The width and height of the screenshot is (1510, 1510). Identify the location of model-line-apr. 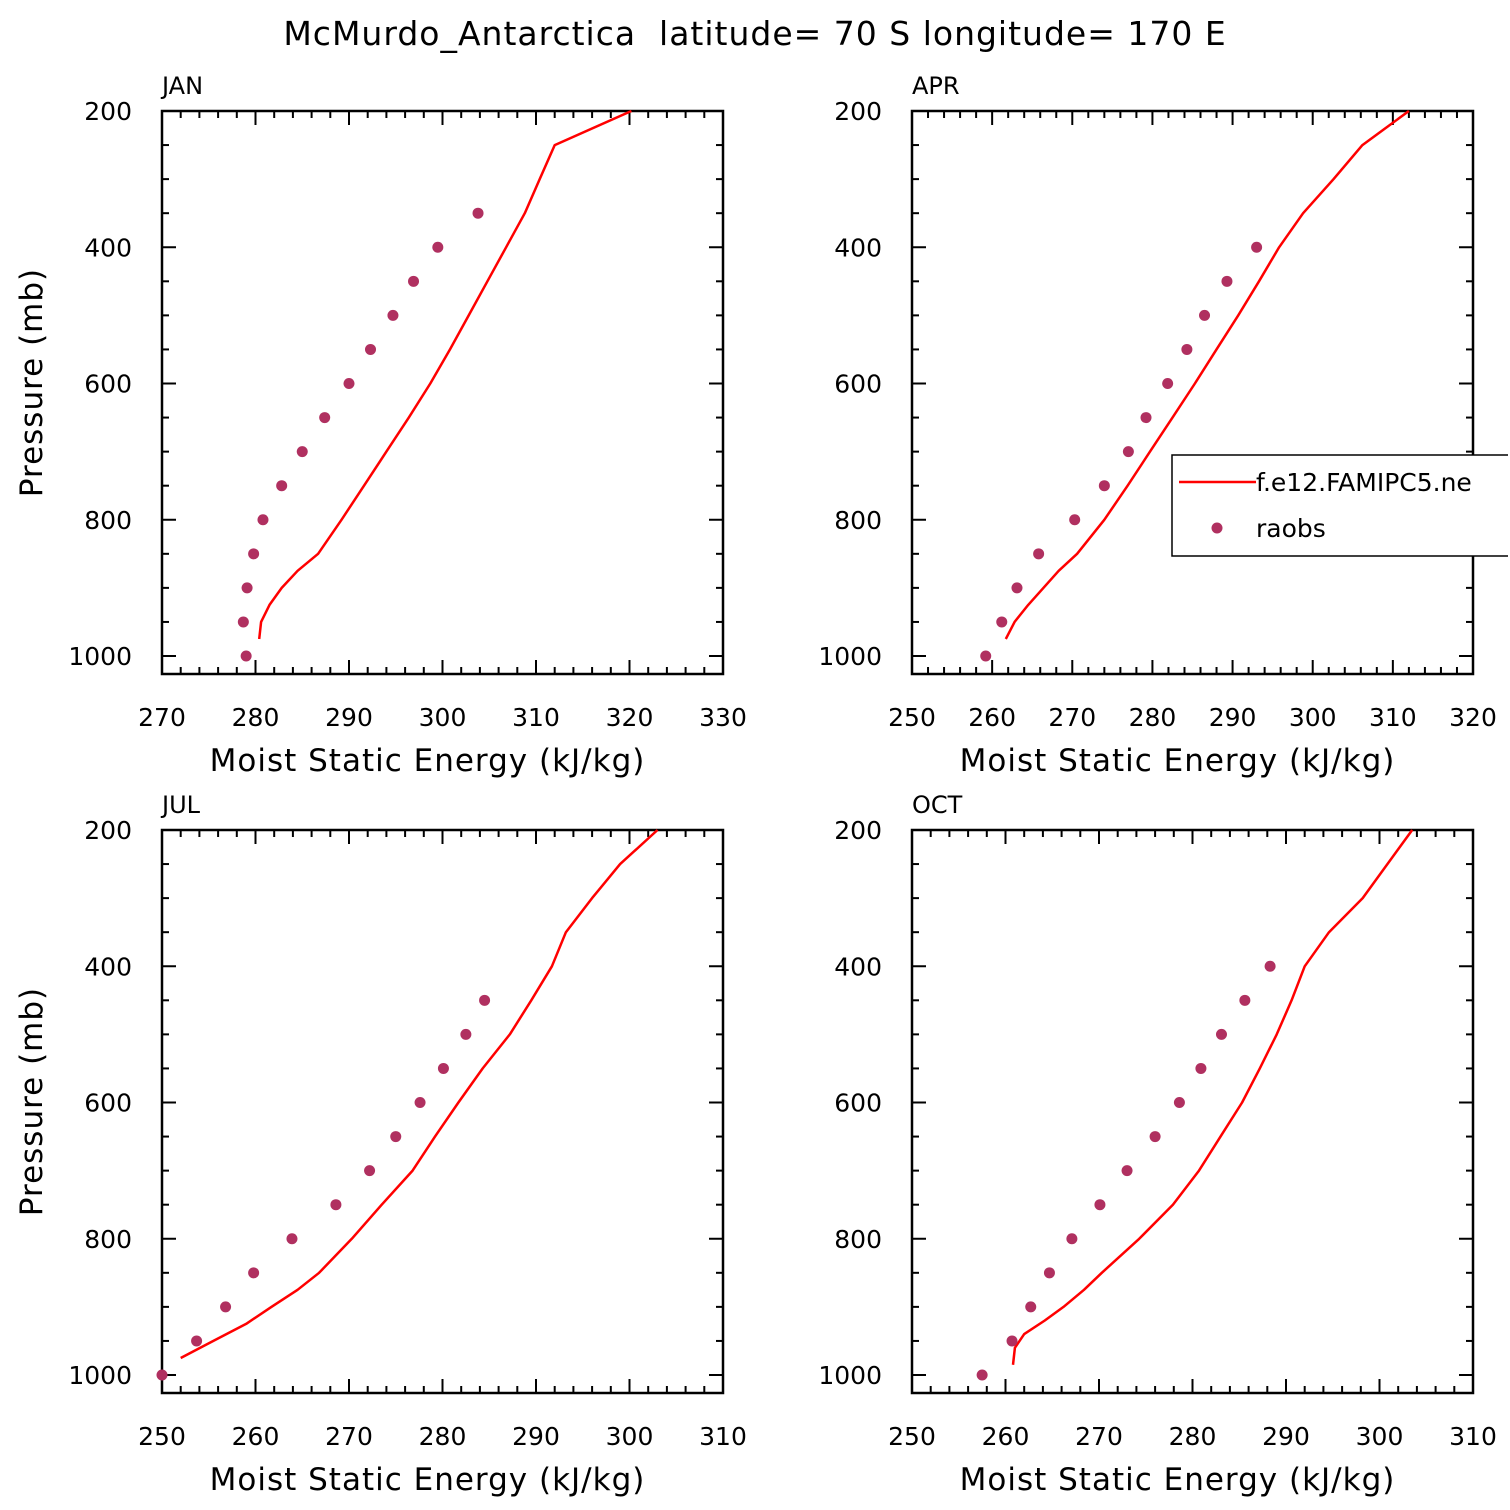
(1207, 374).